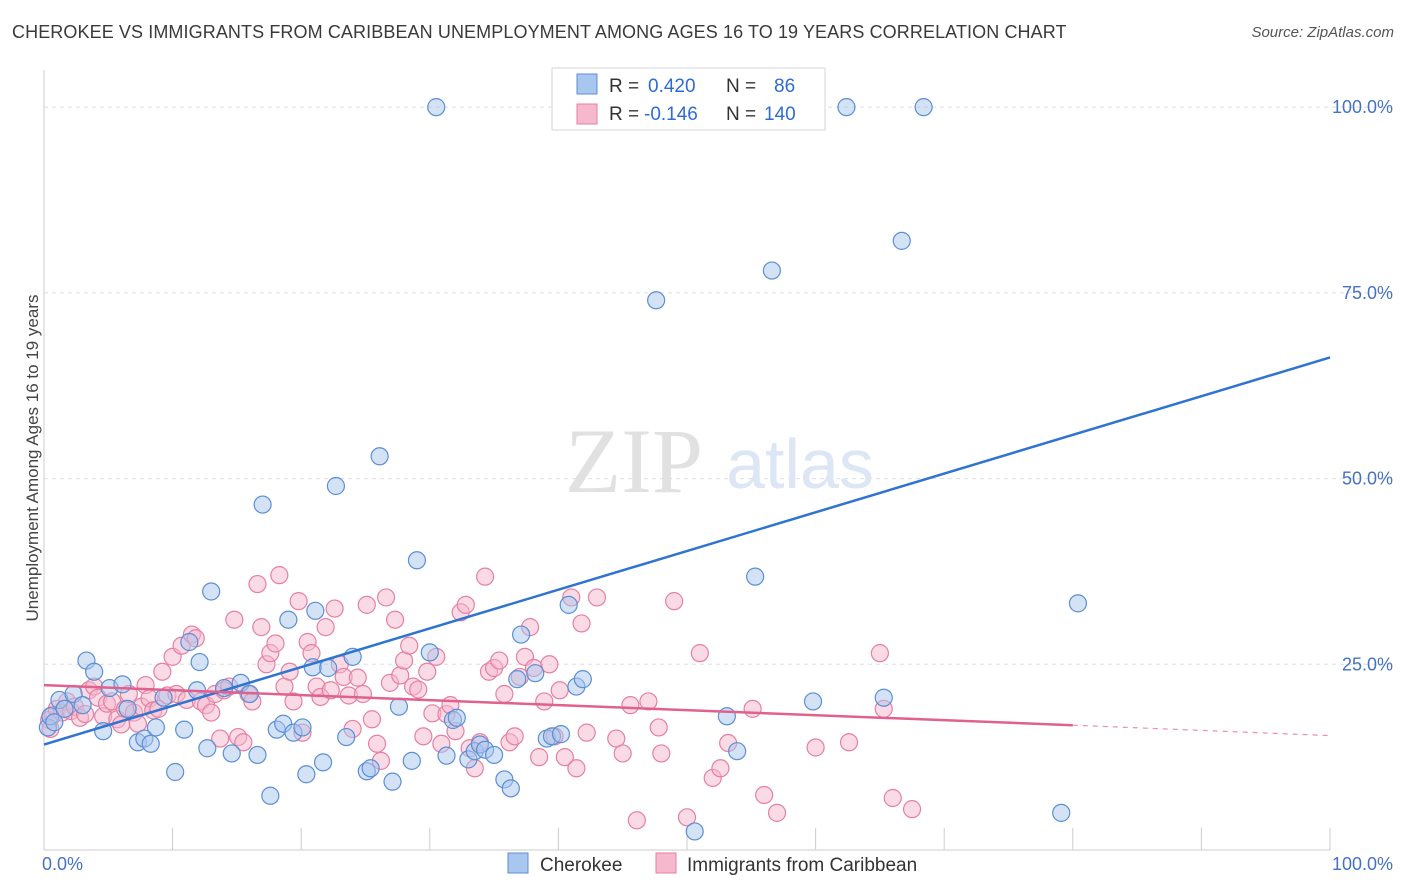 Image resolution: width=1406 pixels, height=892 pixels. Describe the element at coordinates (741, 86) in the screenshot. I see `legend-n-label-0: N =` at that location.